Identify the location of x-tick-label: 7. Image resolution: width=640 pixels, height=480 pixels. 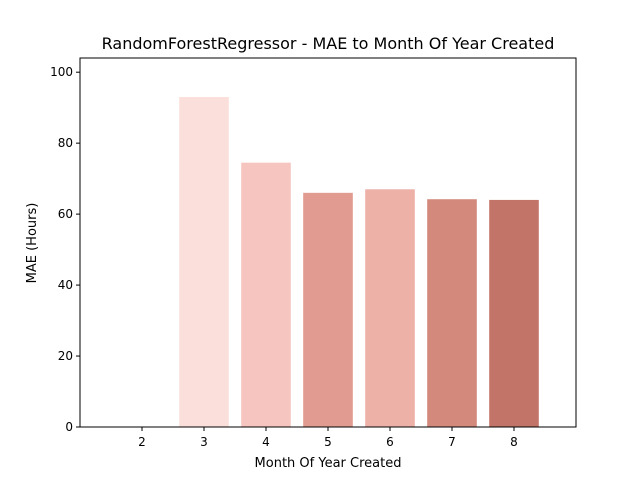
(452, 442).